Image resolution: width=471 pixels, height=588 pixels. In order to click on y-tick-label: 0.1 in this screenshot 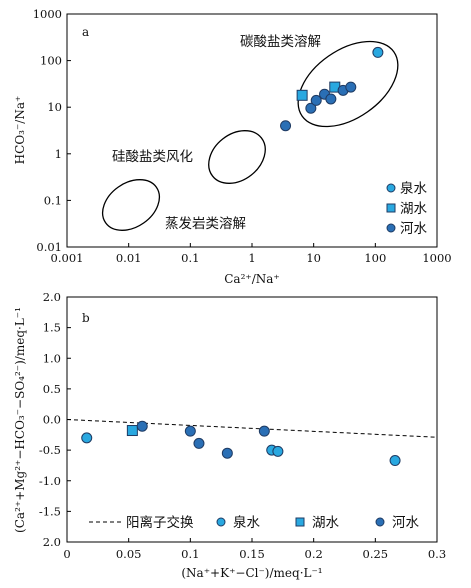, I will do `click(53, 200)`.